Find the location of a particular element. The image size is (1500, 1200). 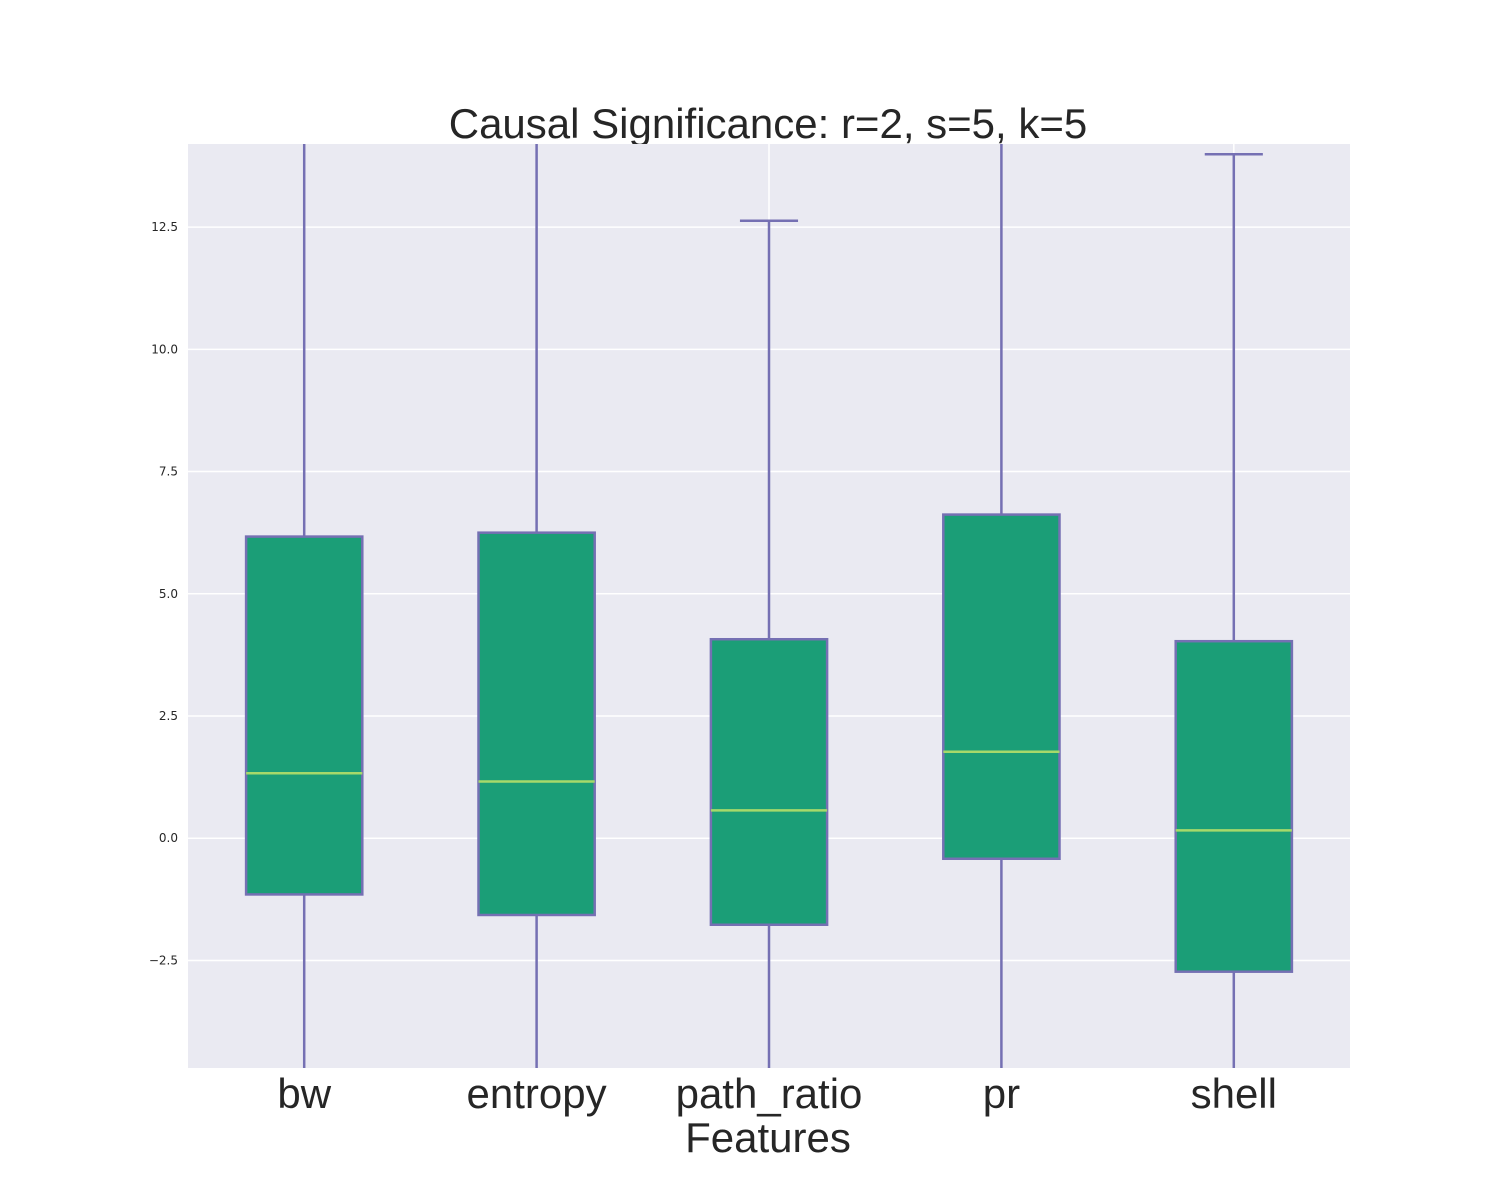

x-tick-label: bw is located at coordinates (304, 1093).